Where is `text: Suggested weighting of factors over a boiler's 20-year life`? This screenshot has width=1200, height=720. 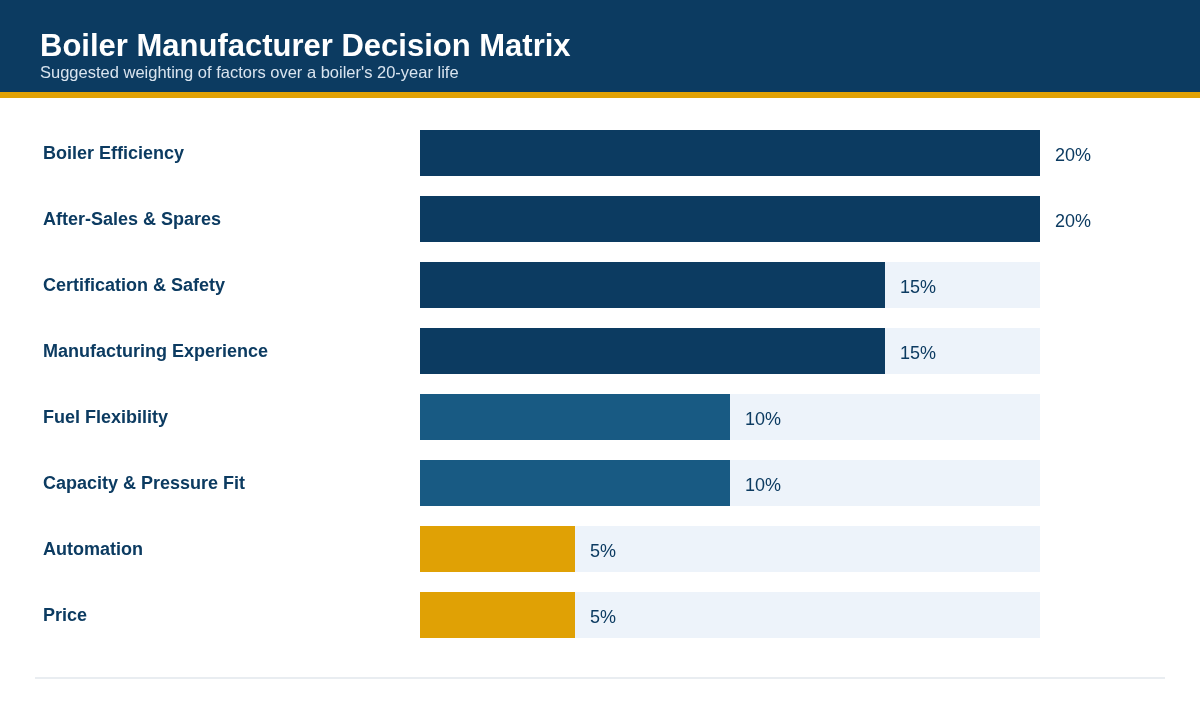 text: Suggested weighting of factors over a boiler's 20-year life is located at coordinates (249, 72).